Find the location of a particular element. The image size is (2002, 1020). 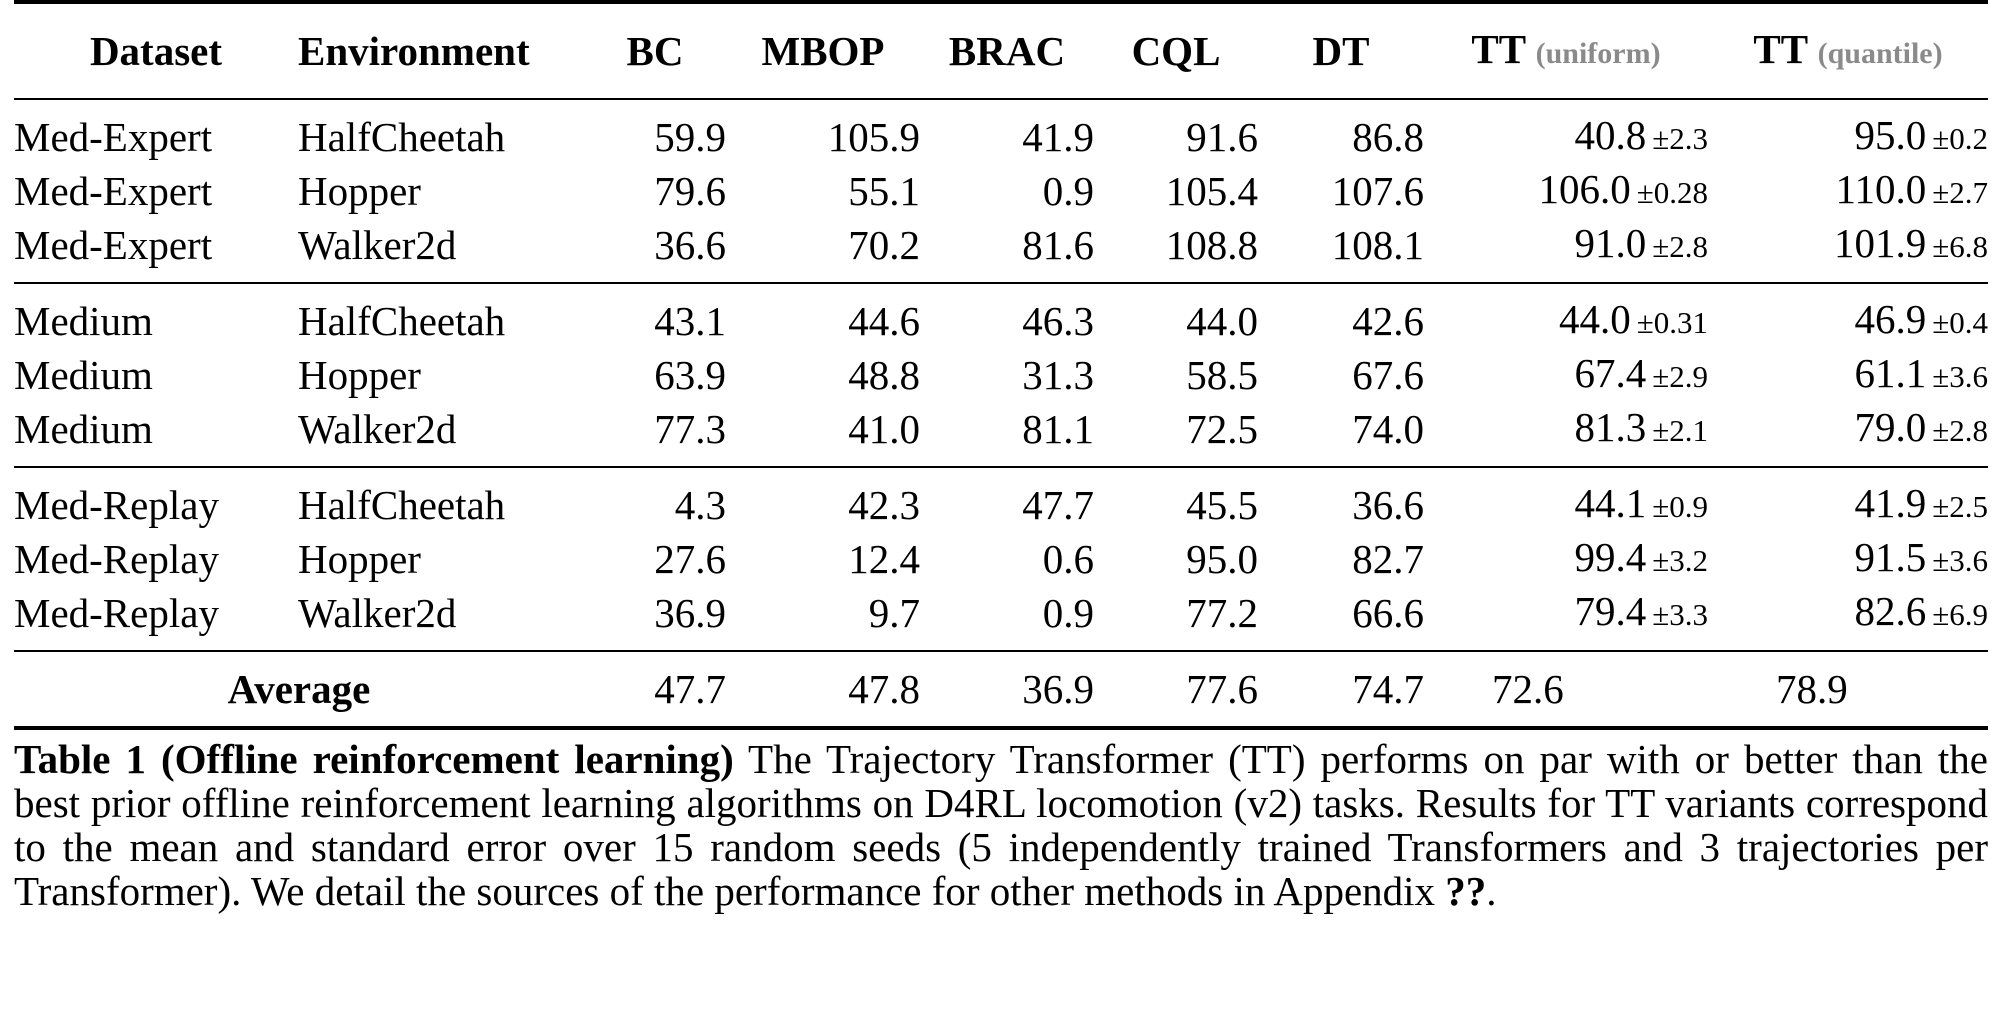

cell-environment: Hopper is located at coordinates (359, 375).